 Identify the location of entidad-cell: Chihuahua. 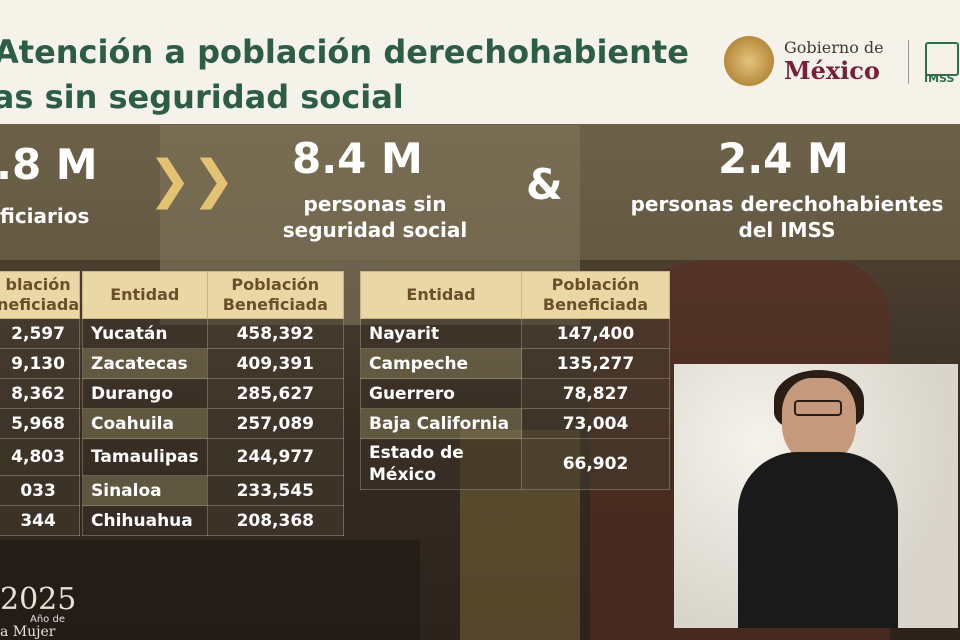
(145, 520).